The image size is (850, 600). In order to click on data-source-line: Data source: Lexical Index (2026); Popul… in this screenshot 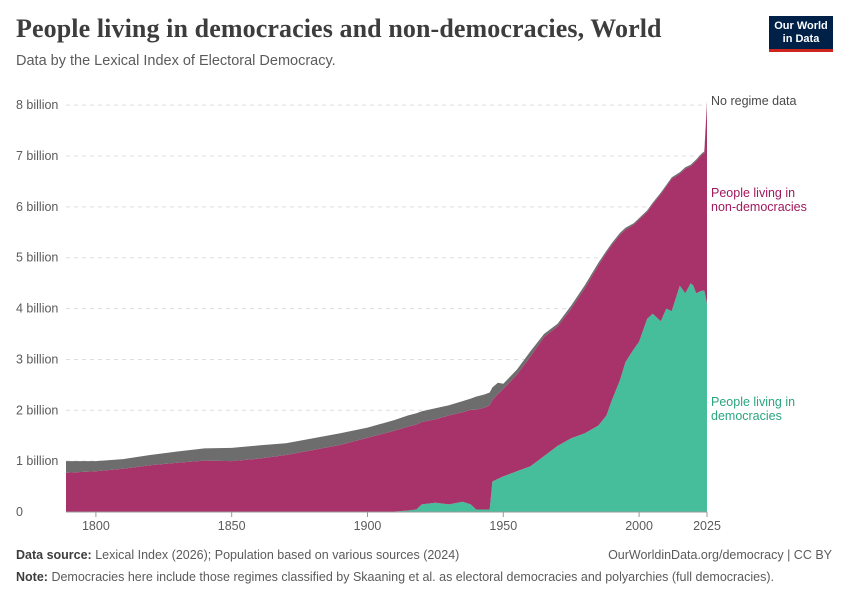, I will do `click(237, 555)`.